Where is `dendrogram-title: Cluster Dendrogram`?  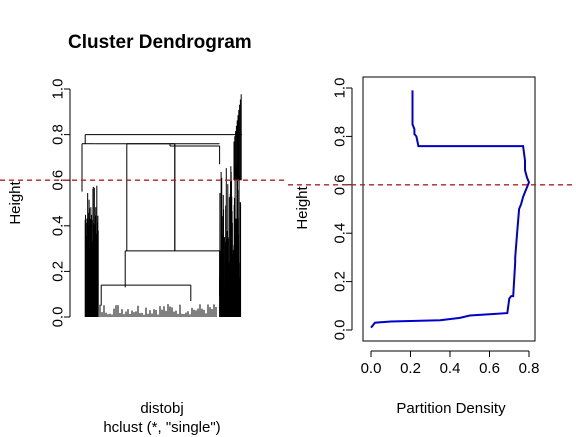 dendrogram-title: Cluster Dendrogram is located at coordinates (160, 42).